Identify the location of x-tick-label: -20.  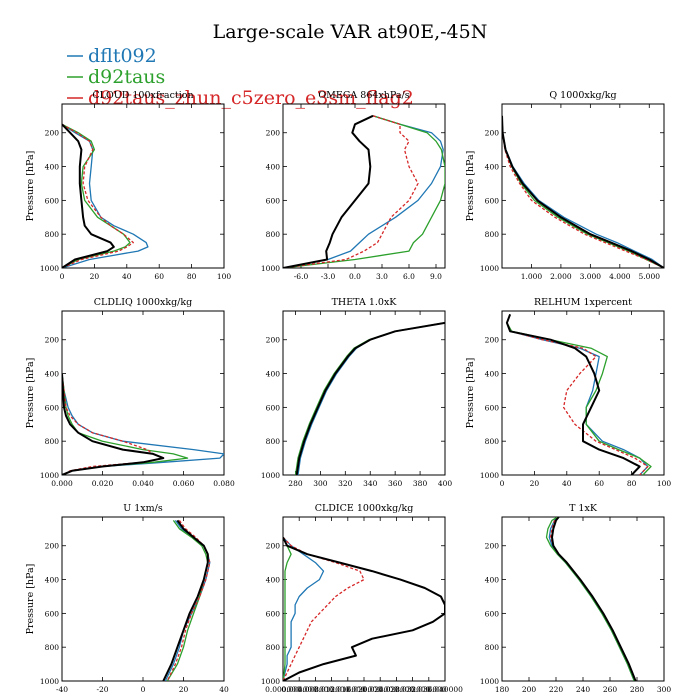
(102, 689).